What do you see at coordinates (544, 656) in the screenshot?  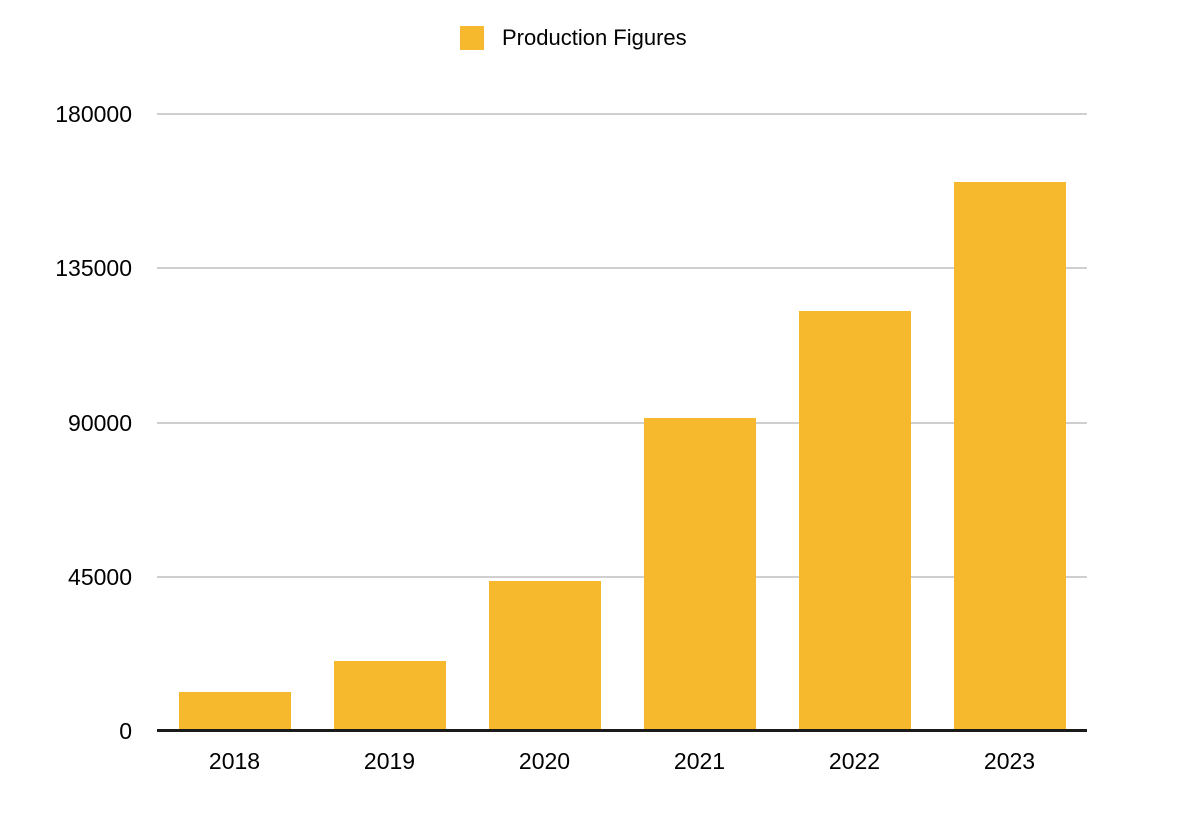 I see `bar-2020` at bounding box center [544, 656].